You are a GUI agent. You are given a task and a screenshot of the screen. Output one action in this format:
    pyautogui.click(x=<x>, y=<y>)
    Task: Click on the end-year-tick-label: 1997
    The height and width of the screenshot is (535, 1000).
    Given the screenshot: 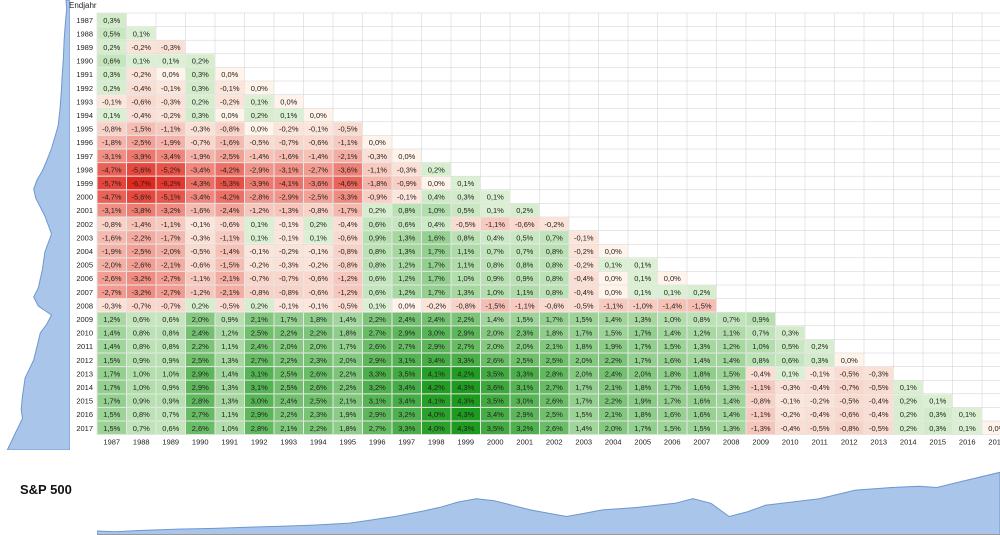 What is the action you would take?
    pyautogui.click(x=84, y=156)
    